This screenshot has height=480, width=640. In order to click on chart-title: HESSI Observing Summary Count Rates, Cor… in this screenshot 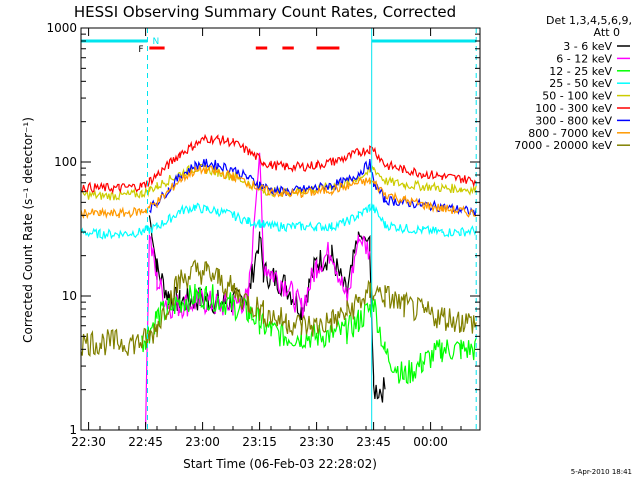, I will do `click(265, 12)`.